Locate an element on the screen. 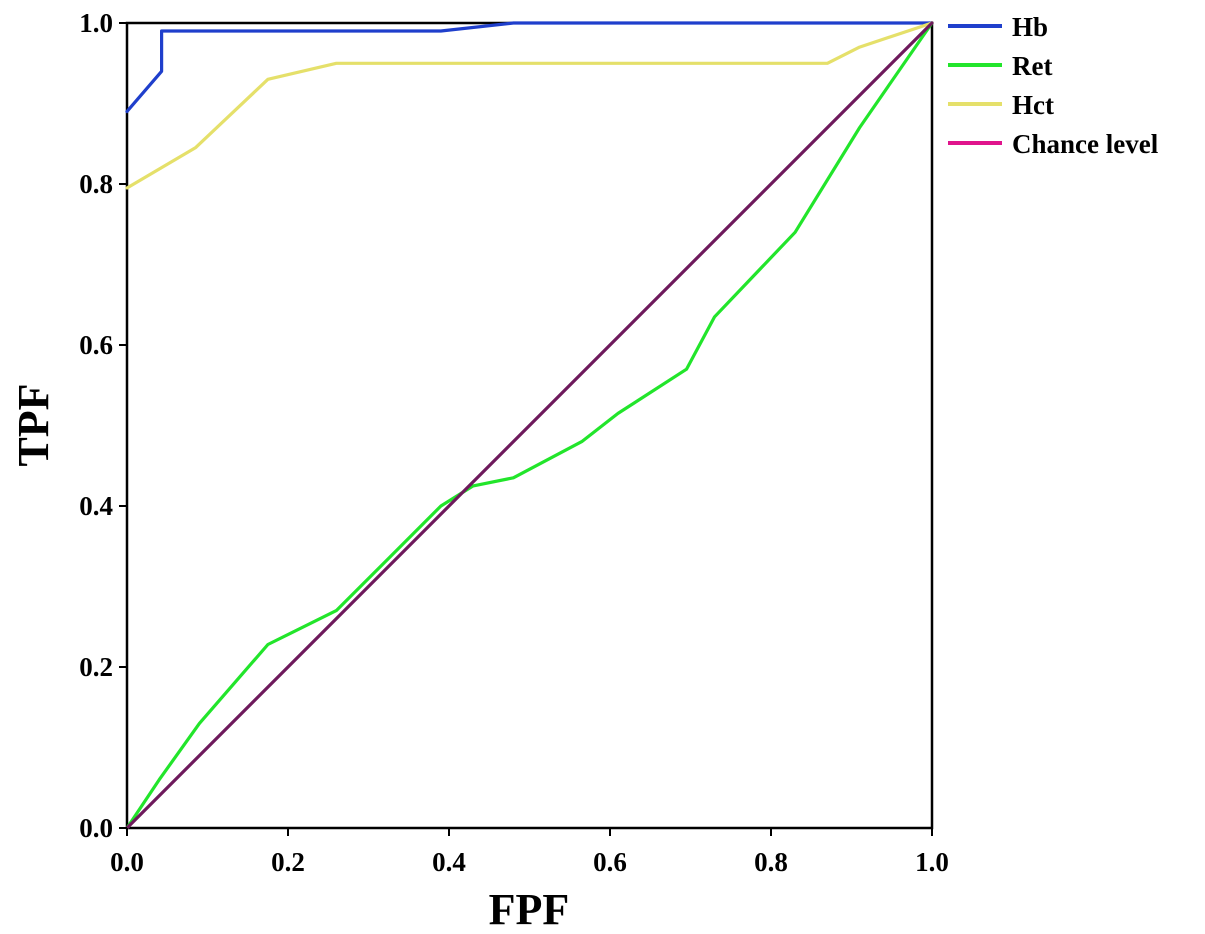  y-tick-label: 1.0 is located at coordinates (96, 23).